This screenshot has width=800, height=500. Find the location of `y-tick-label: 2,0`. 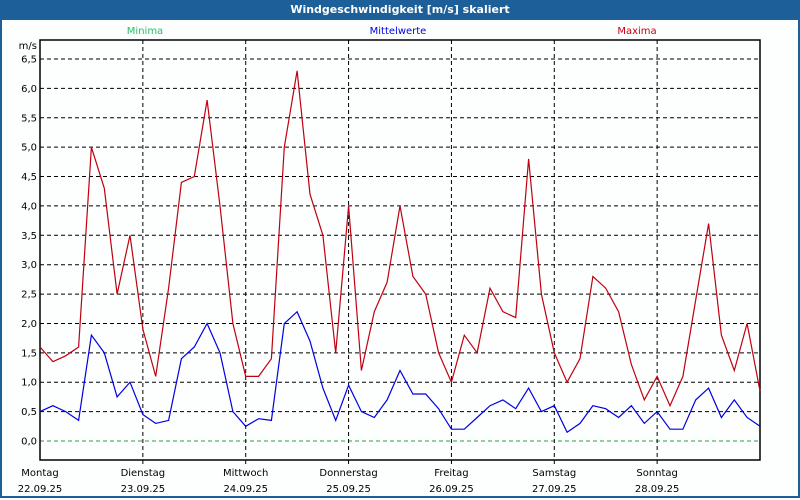

y-tick-label: 2,0 is located at coordinates (29, 324).